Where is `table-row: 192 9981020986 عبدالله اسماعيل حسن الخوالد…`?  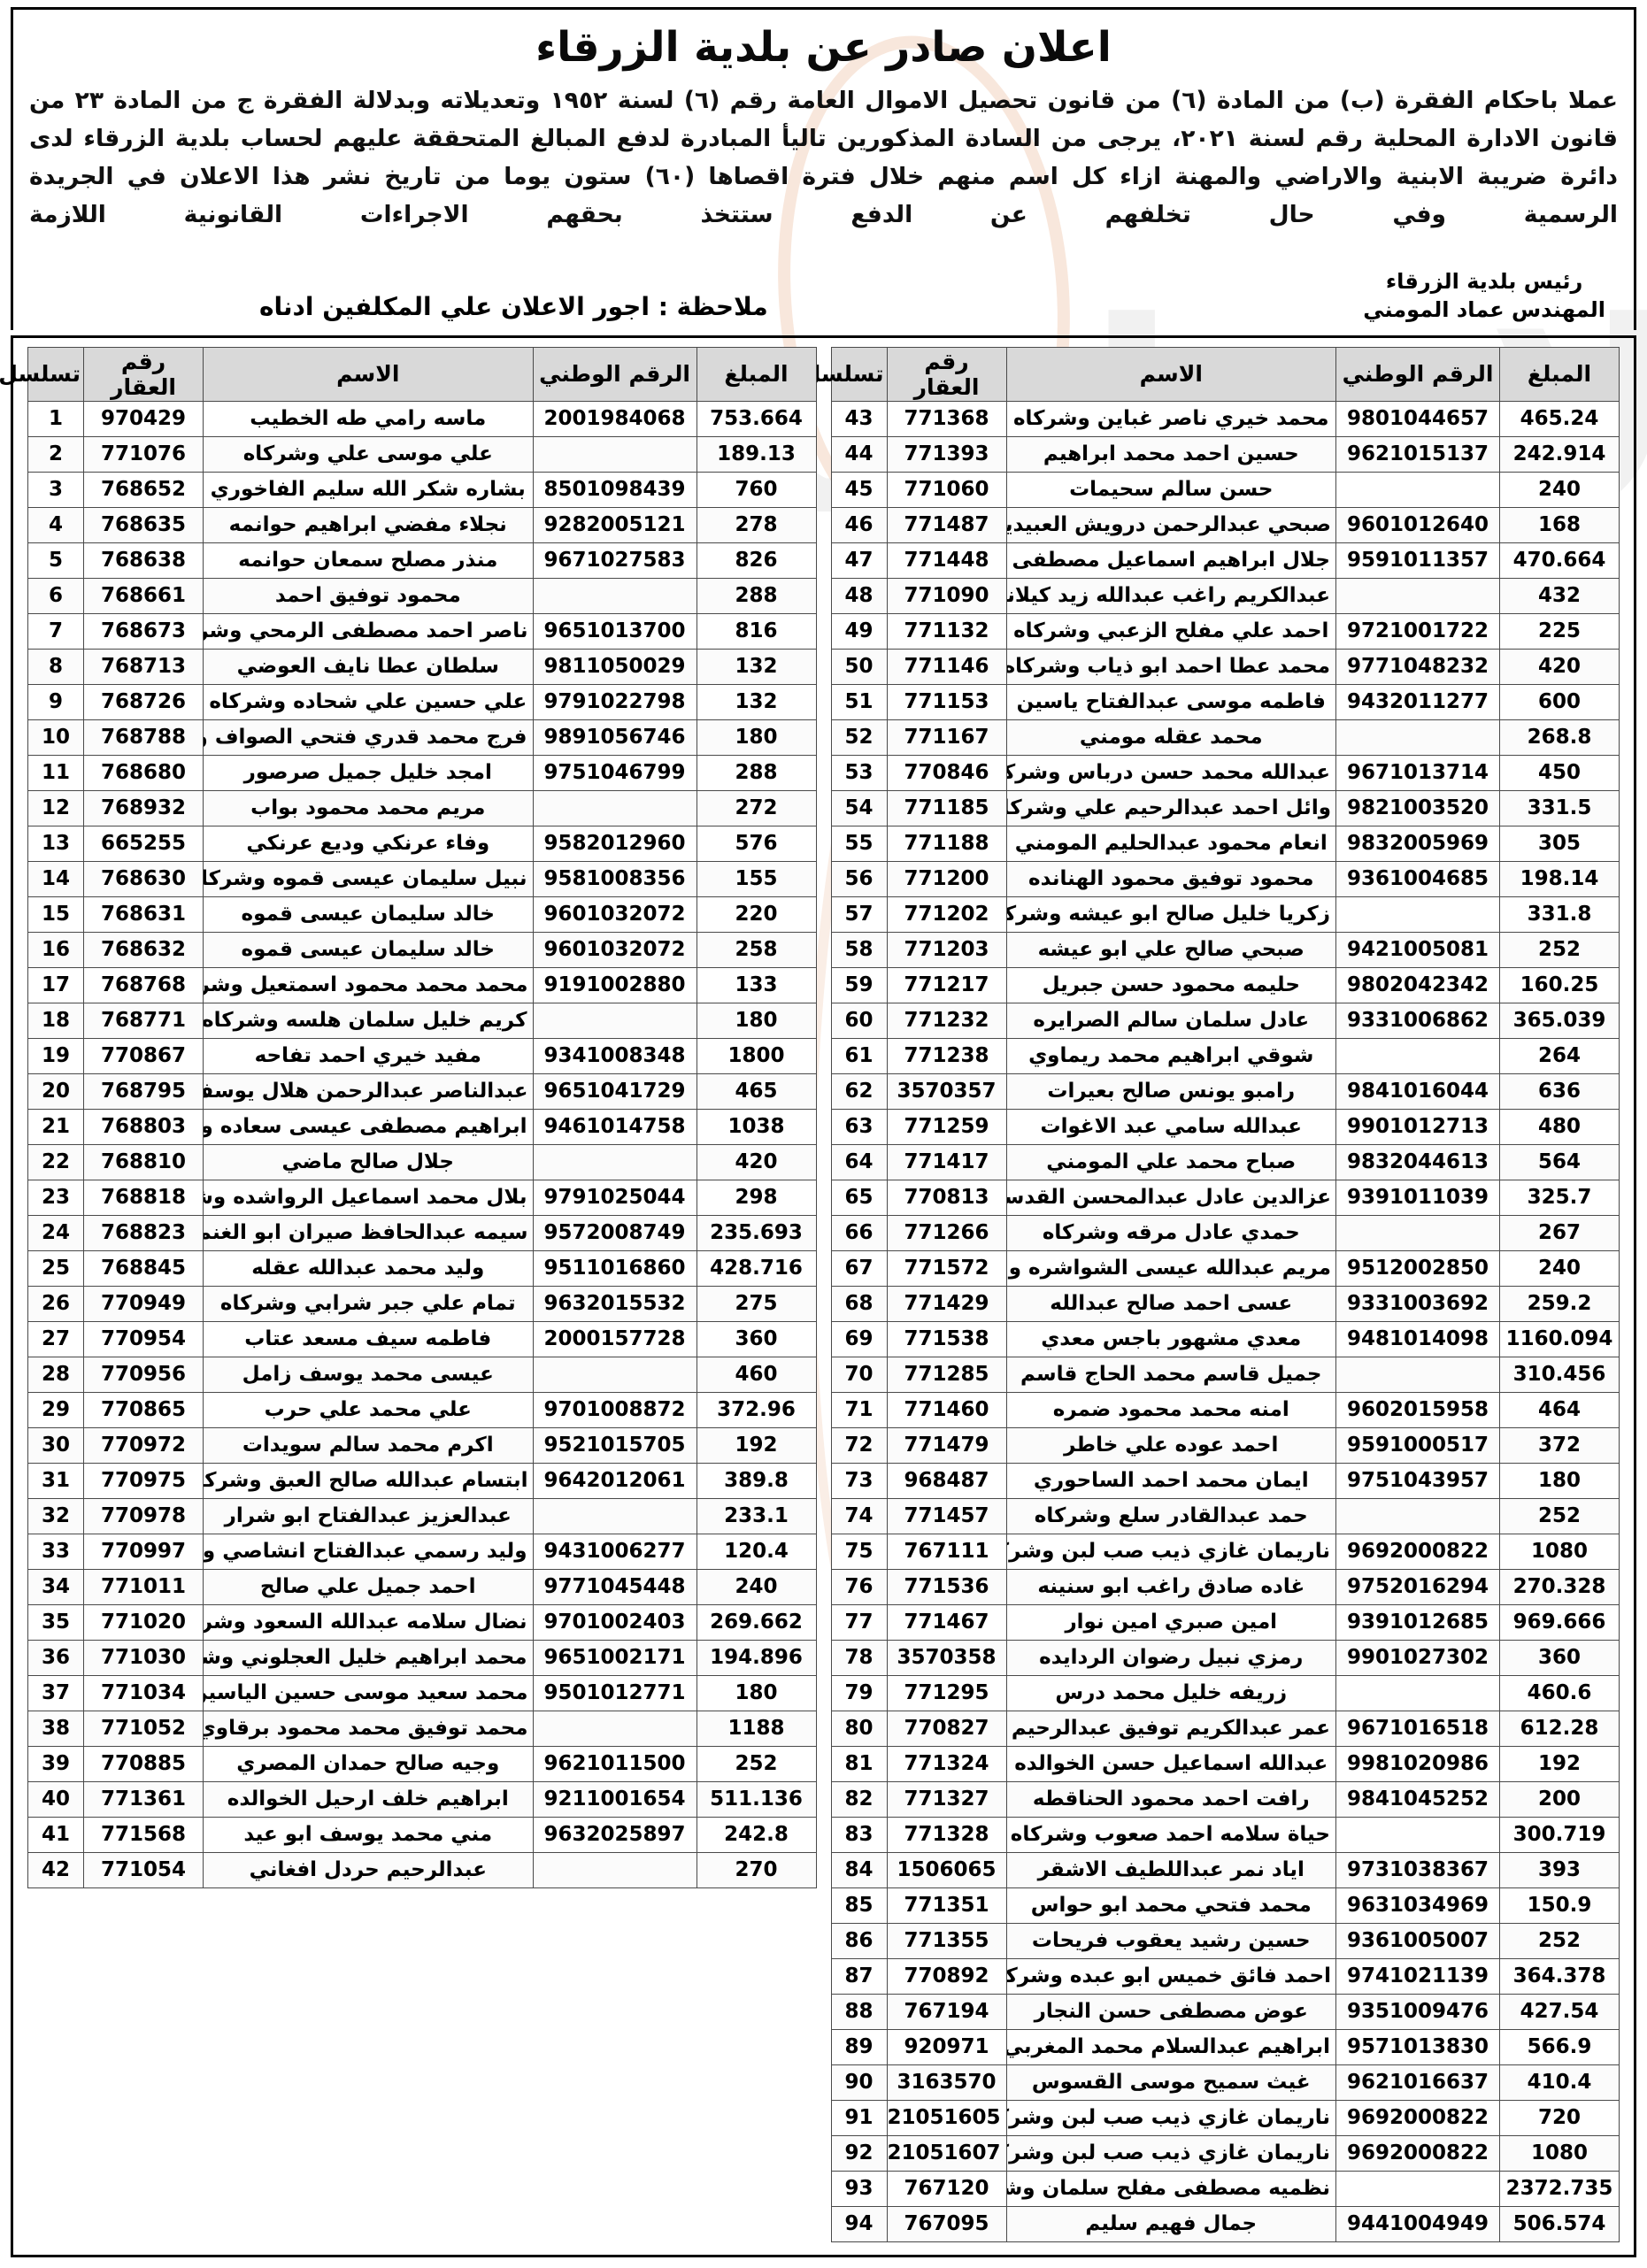
table-row: 192 9981020986 عبدالله اسماعيل حسن الخوالد… is located at coordinates (1225, 1763).